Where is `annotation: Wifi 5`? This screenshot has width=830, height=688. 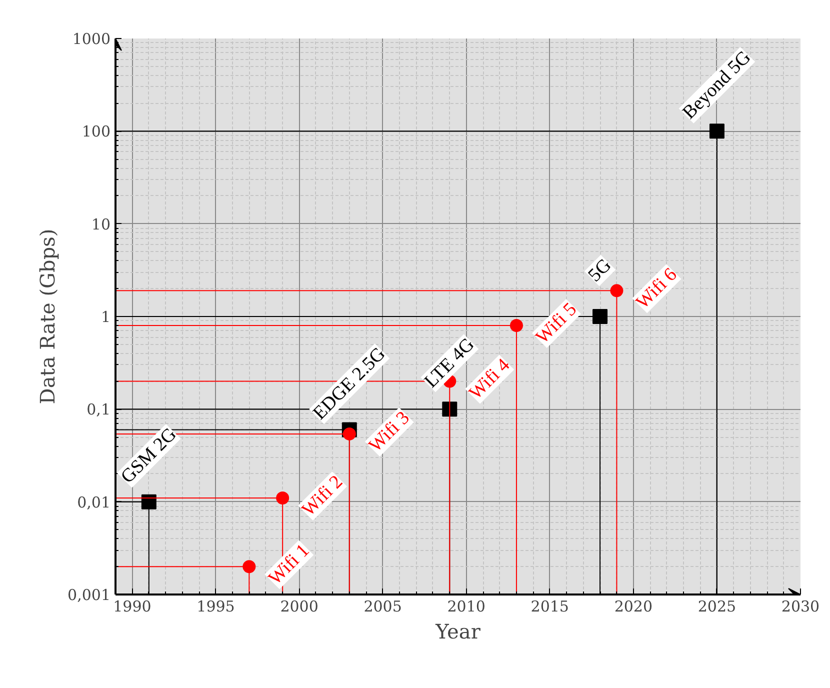 annotation: Wifi 5 is located at coordinates (556, 323).